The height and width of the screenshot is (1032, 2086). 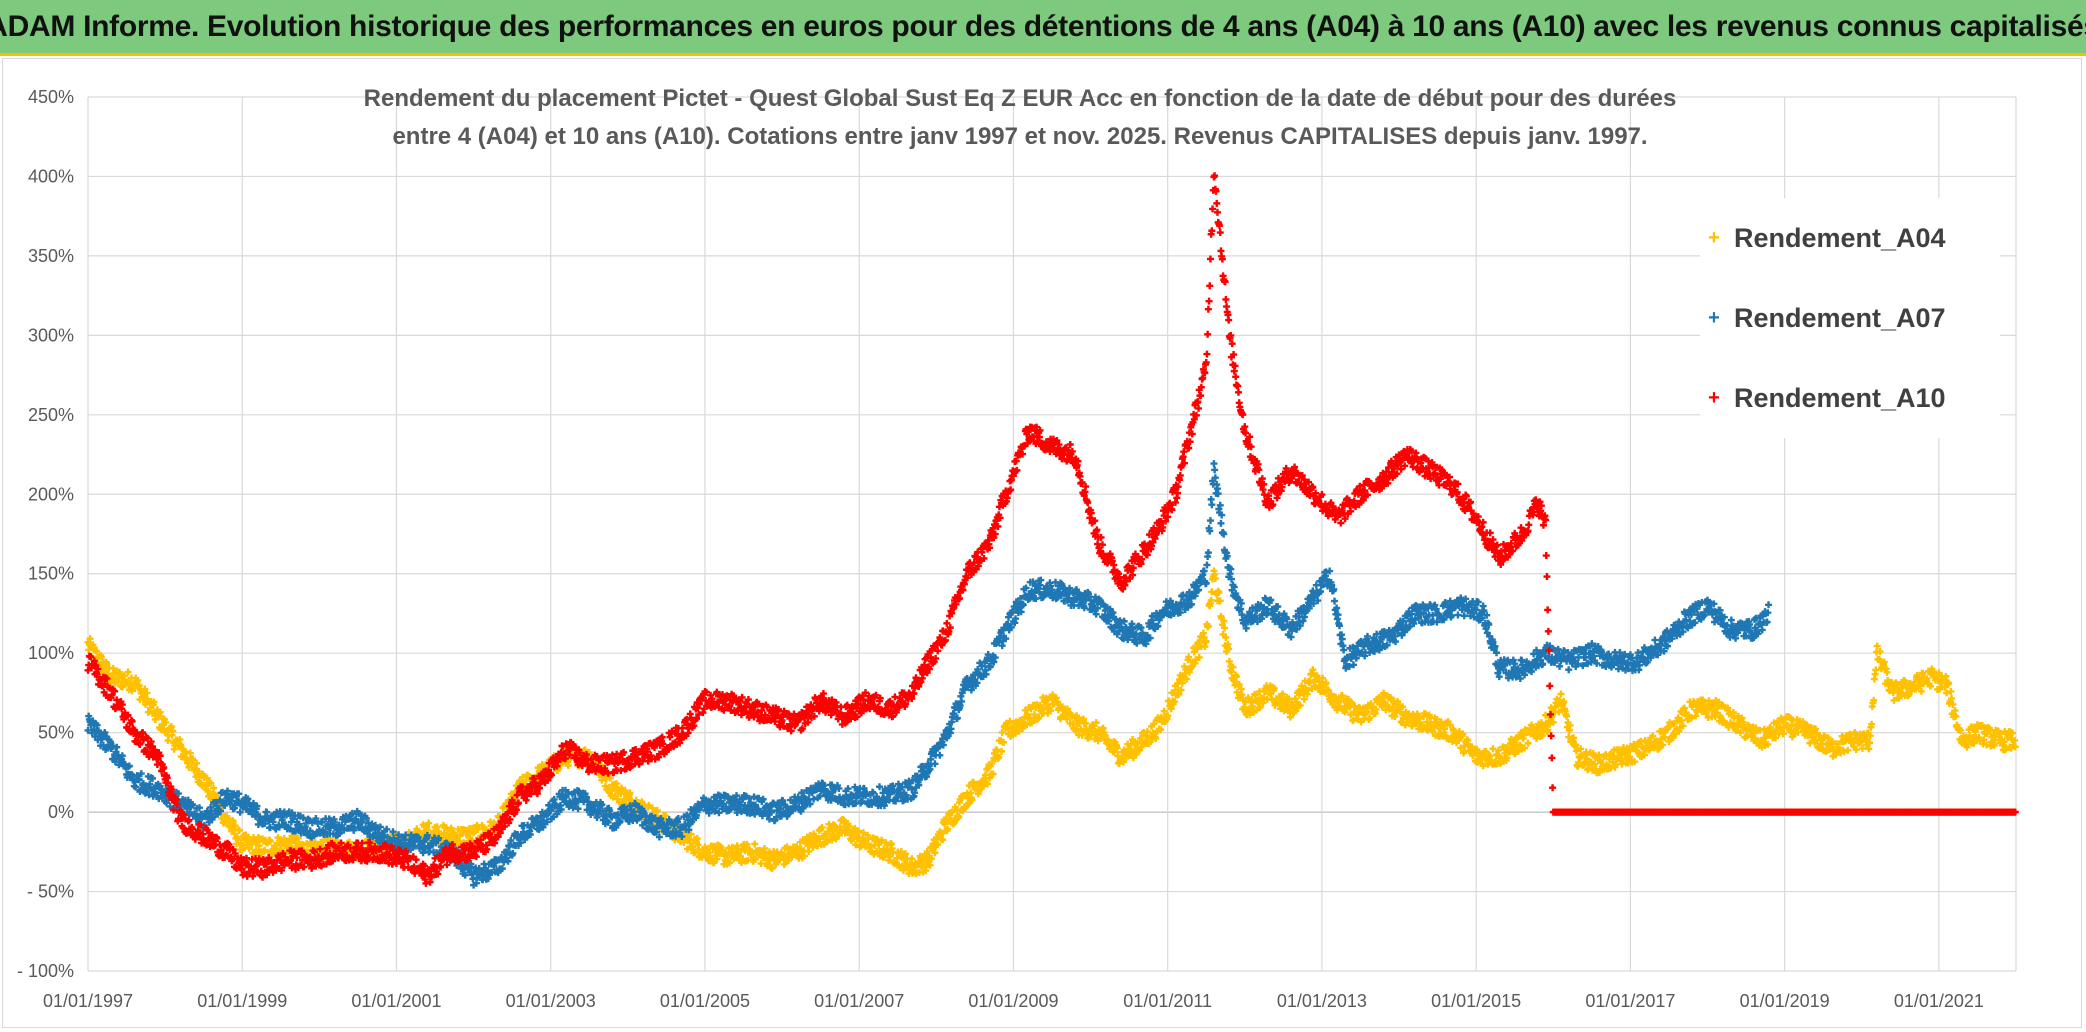 What do you see at coordinates (859, 1001) in the screenshot?
I see `x-tick-label: 01/01/2007` at bounding box center [859, 1001].